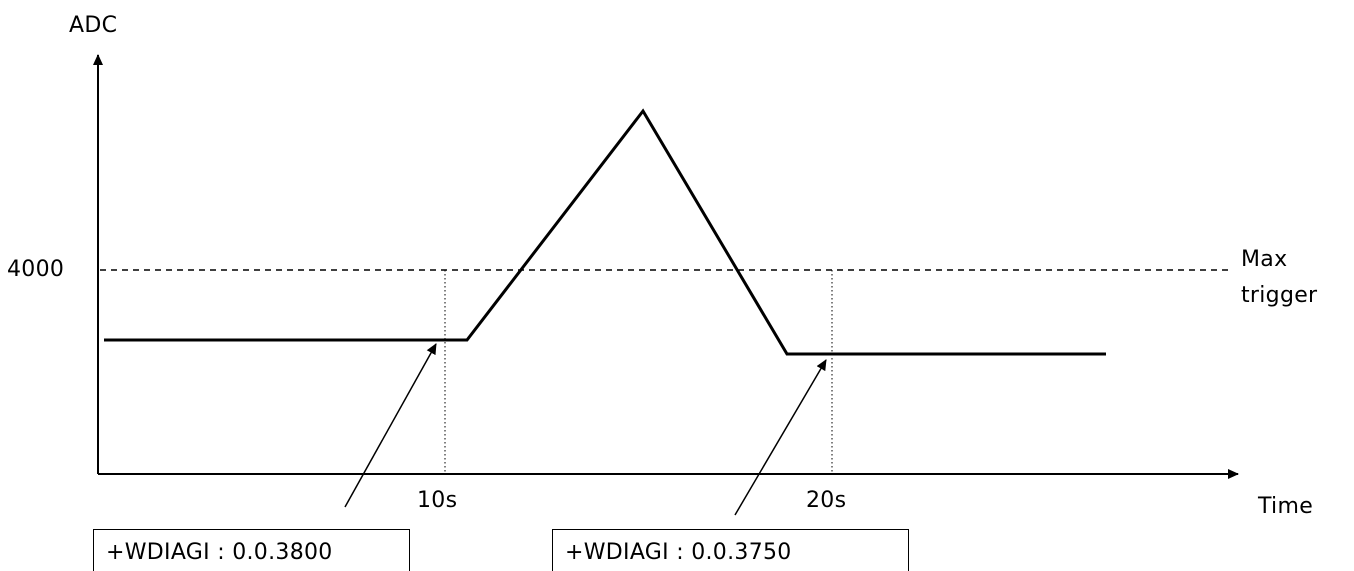  Describe the element at coordinates (437, 500) in the screenshot. I see `x-tick-10s: 10s` at that location.